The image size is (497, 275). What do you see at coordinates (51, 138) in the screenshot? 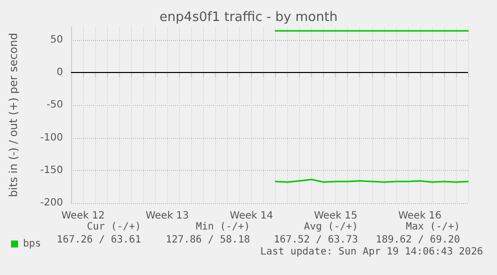
I see `y-tick-label: -100` at bounding box center [51, 138].